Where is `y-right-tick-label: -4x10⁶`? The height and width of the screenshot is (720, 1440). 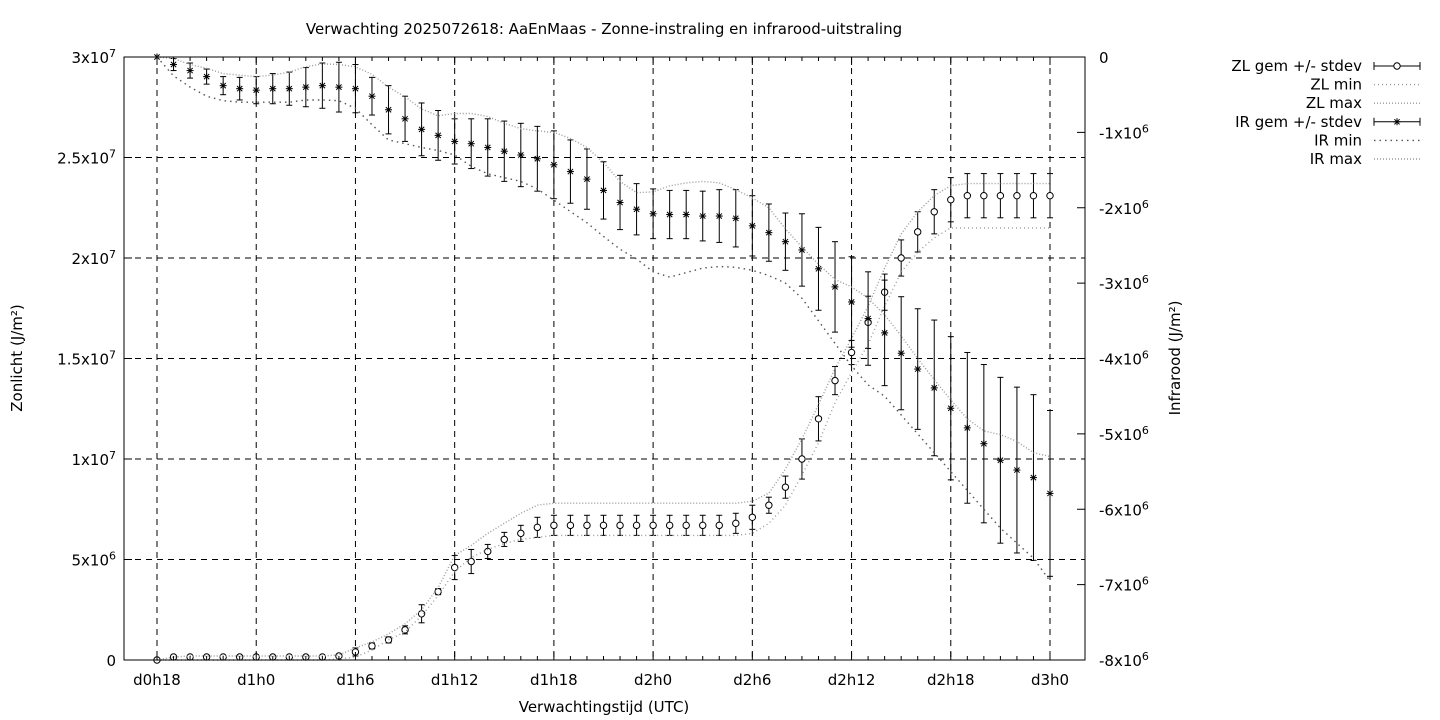 y-right-tick-label: -4x10⁶ is located at coordinates (1124, 359).